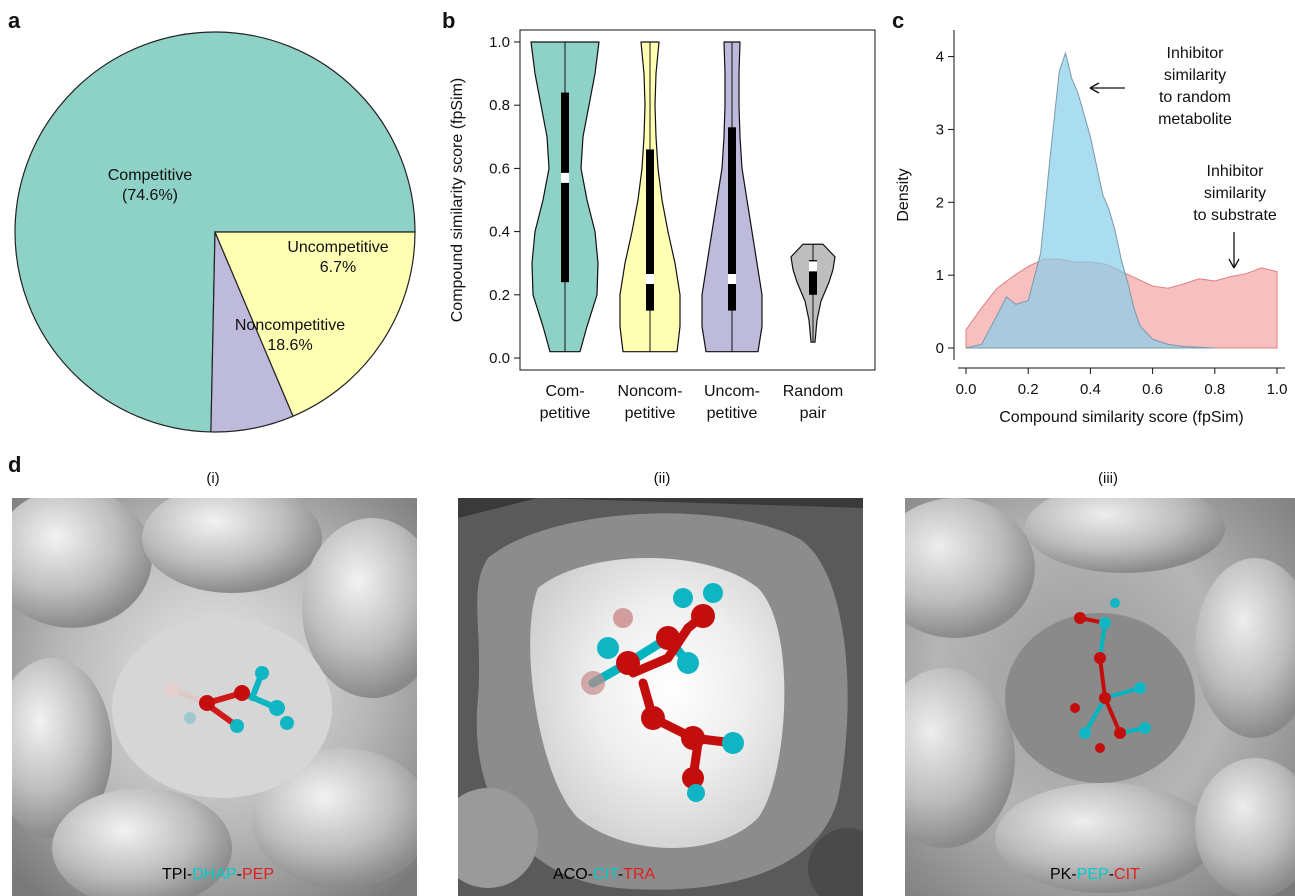 This screenshot has width=1295, height=896. I want to click on x-tick-label-4: Random pair, so click(813, 402).